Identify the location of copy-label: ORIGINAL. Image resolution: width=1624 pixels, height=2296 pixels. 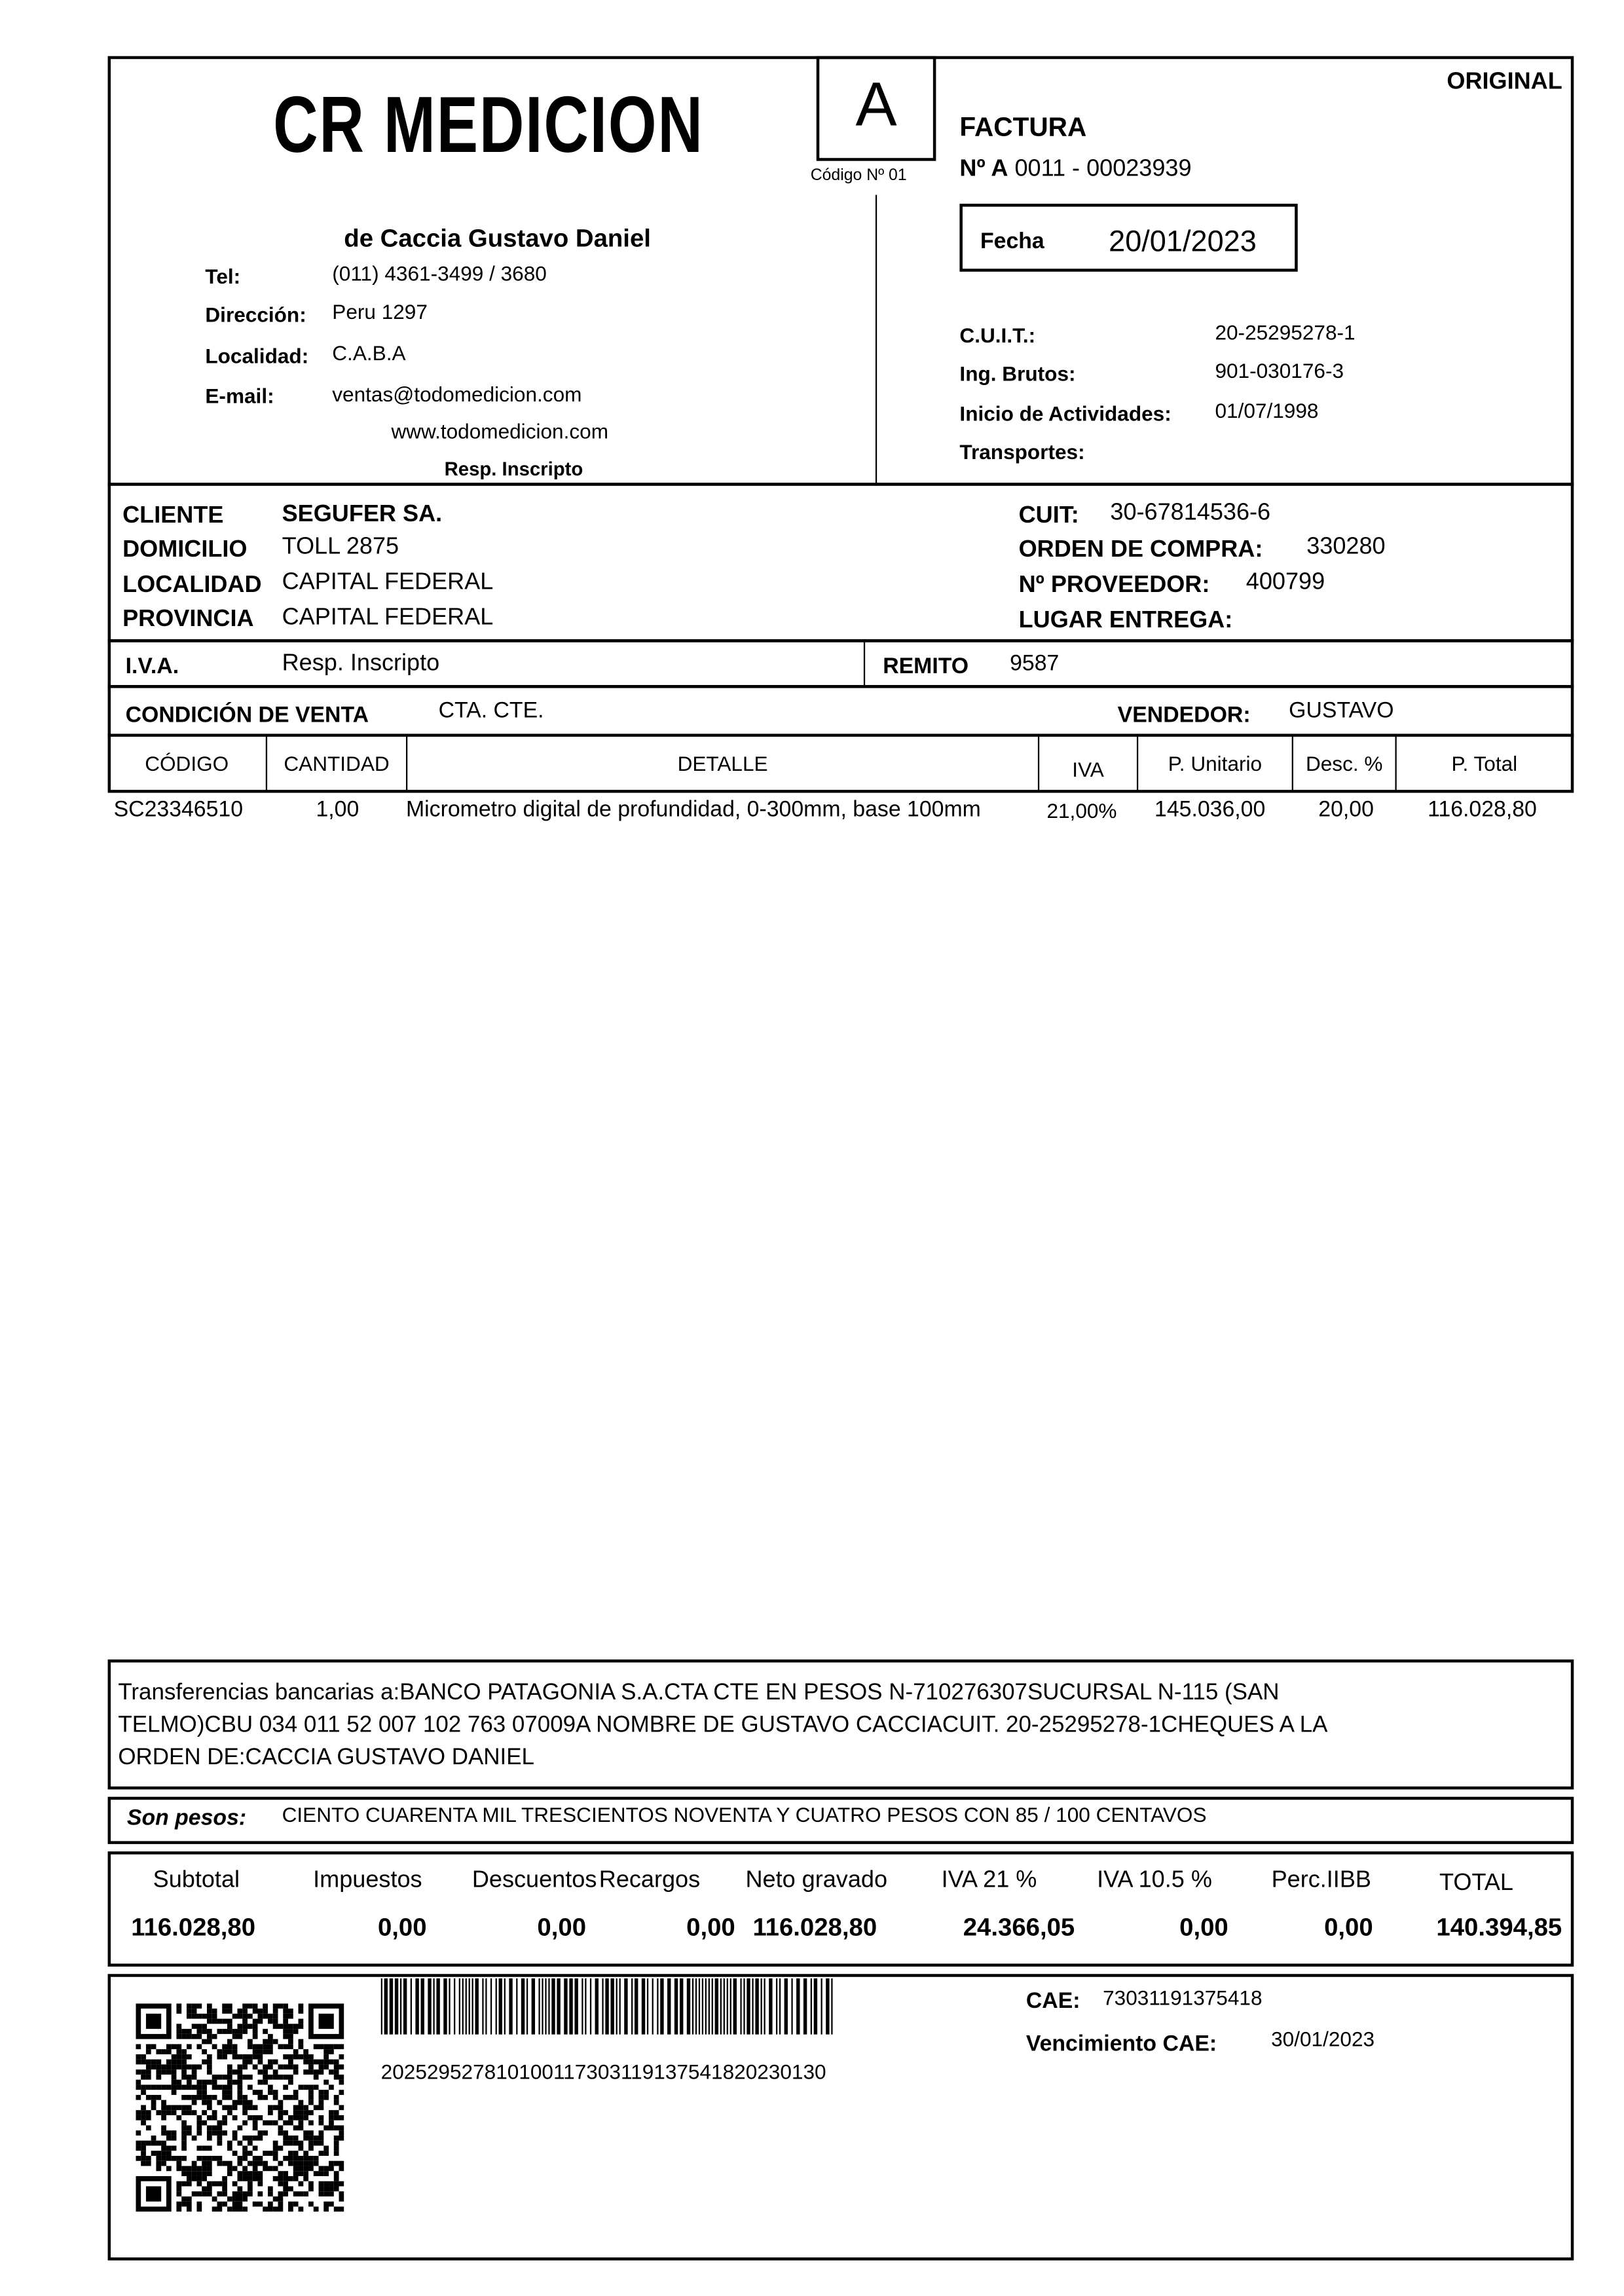
(1504, 82).